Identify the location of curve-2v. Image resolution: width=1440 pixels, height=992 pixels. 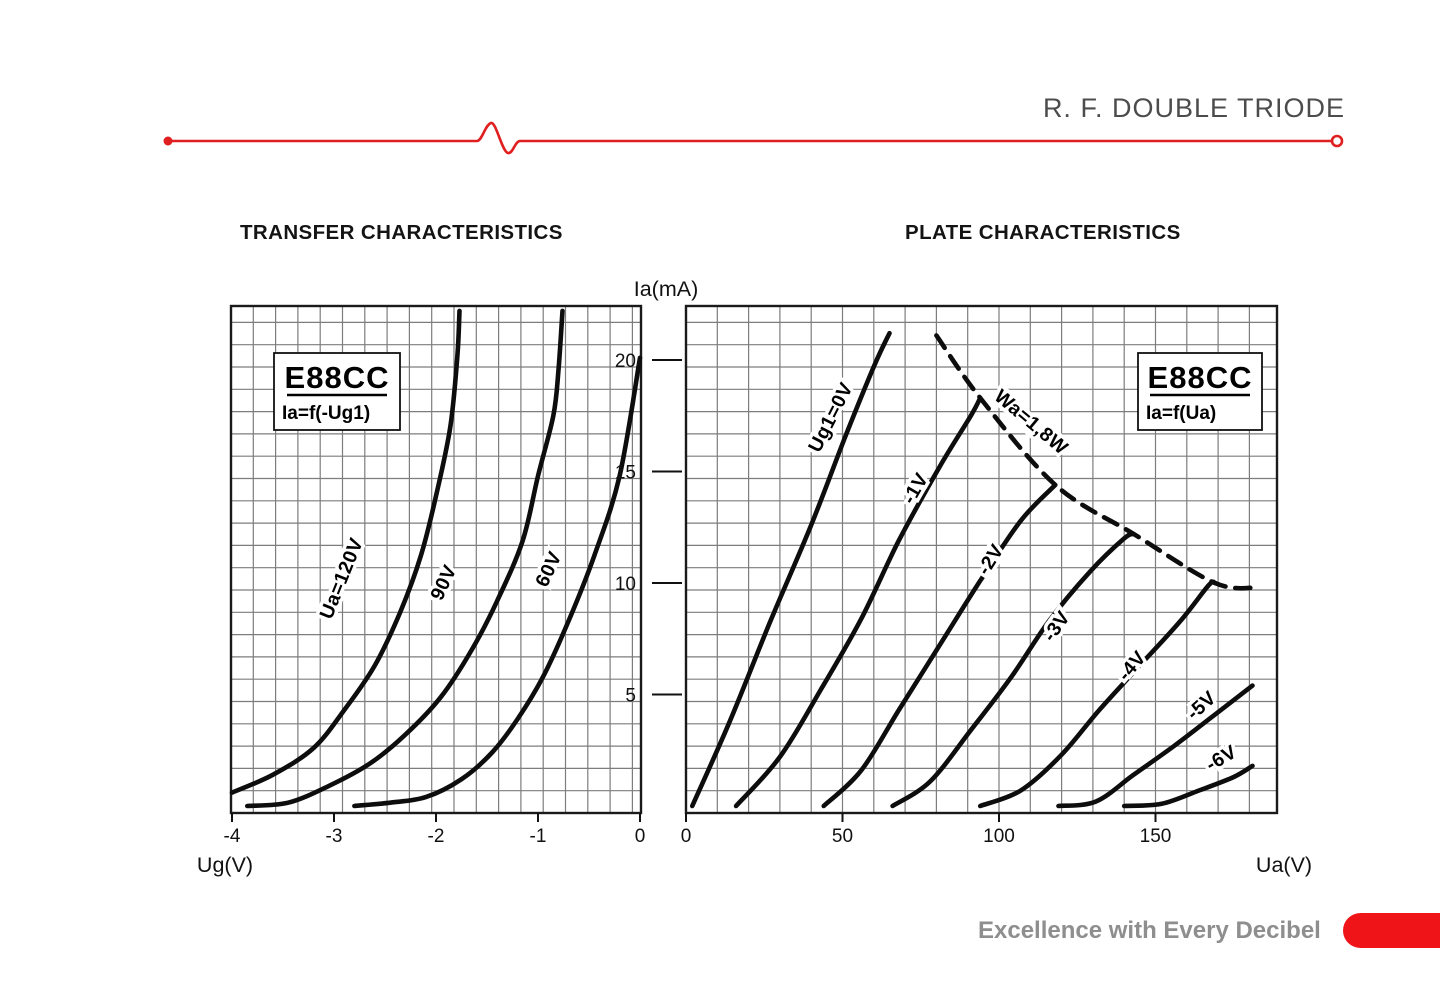
(939, 645).